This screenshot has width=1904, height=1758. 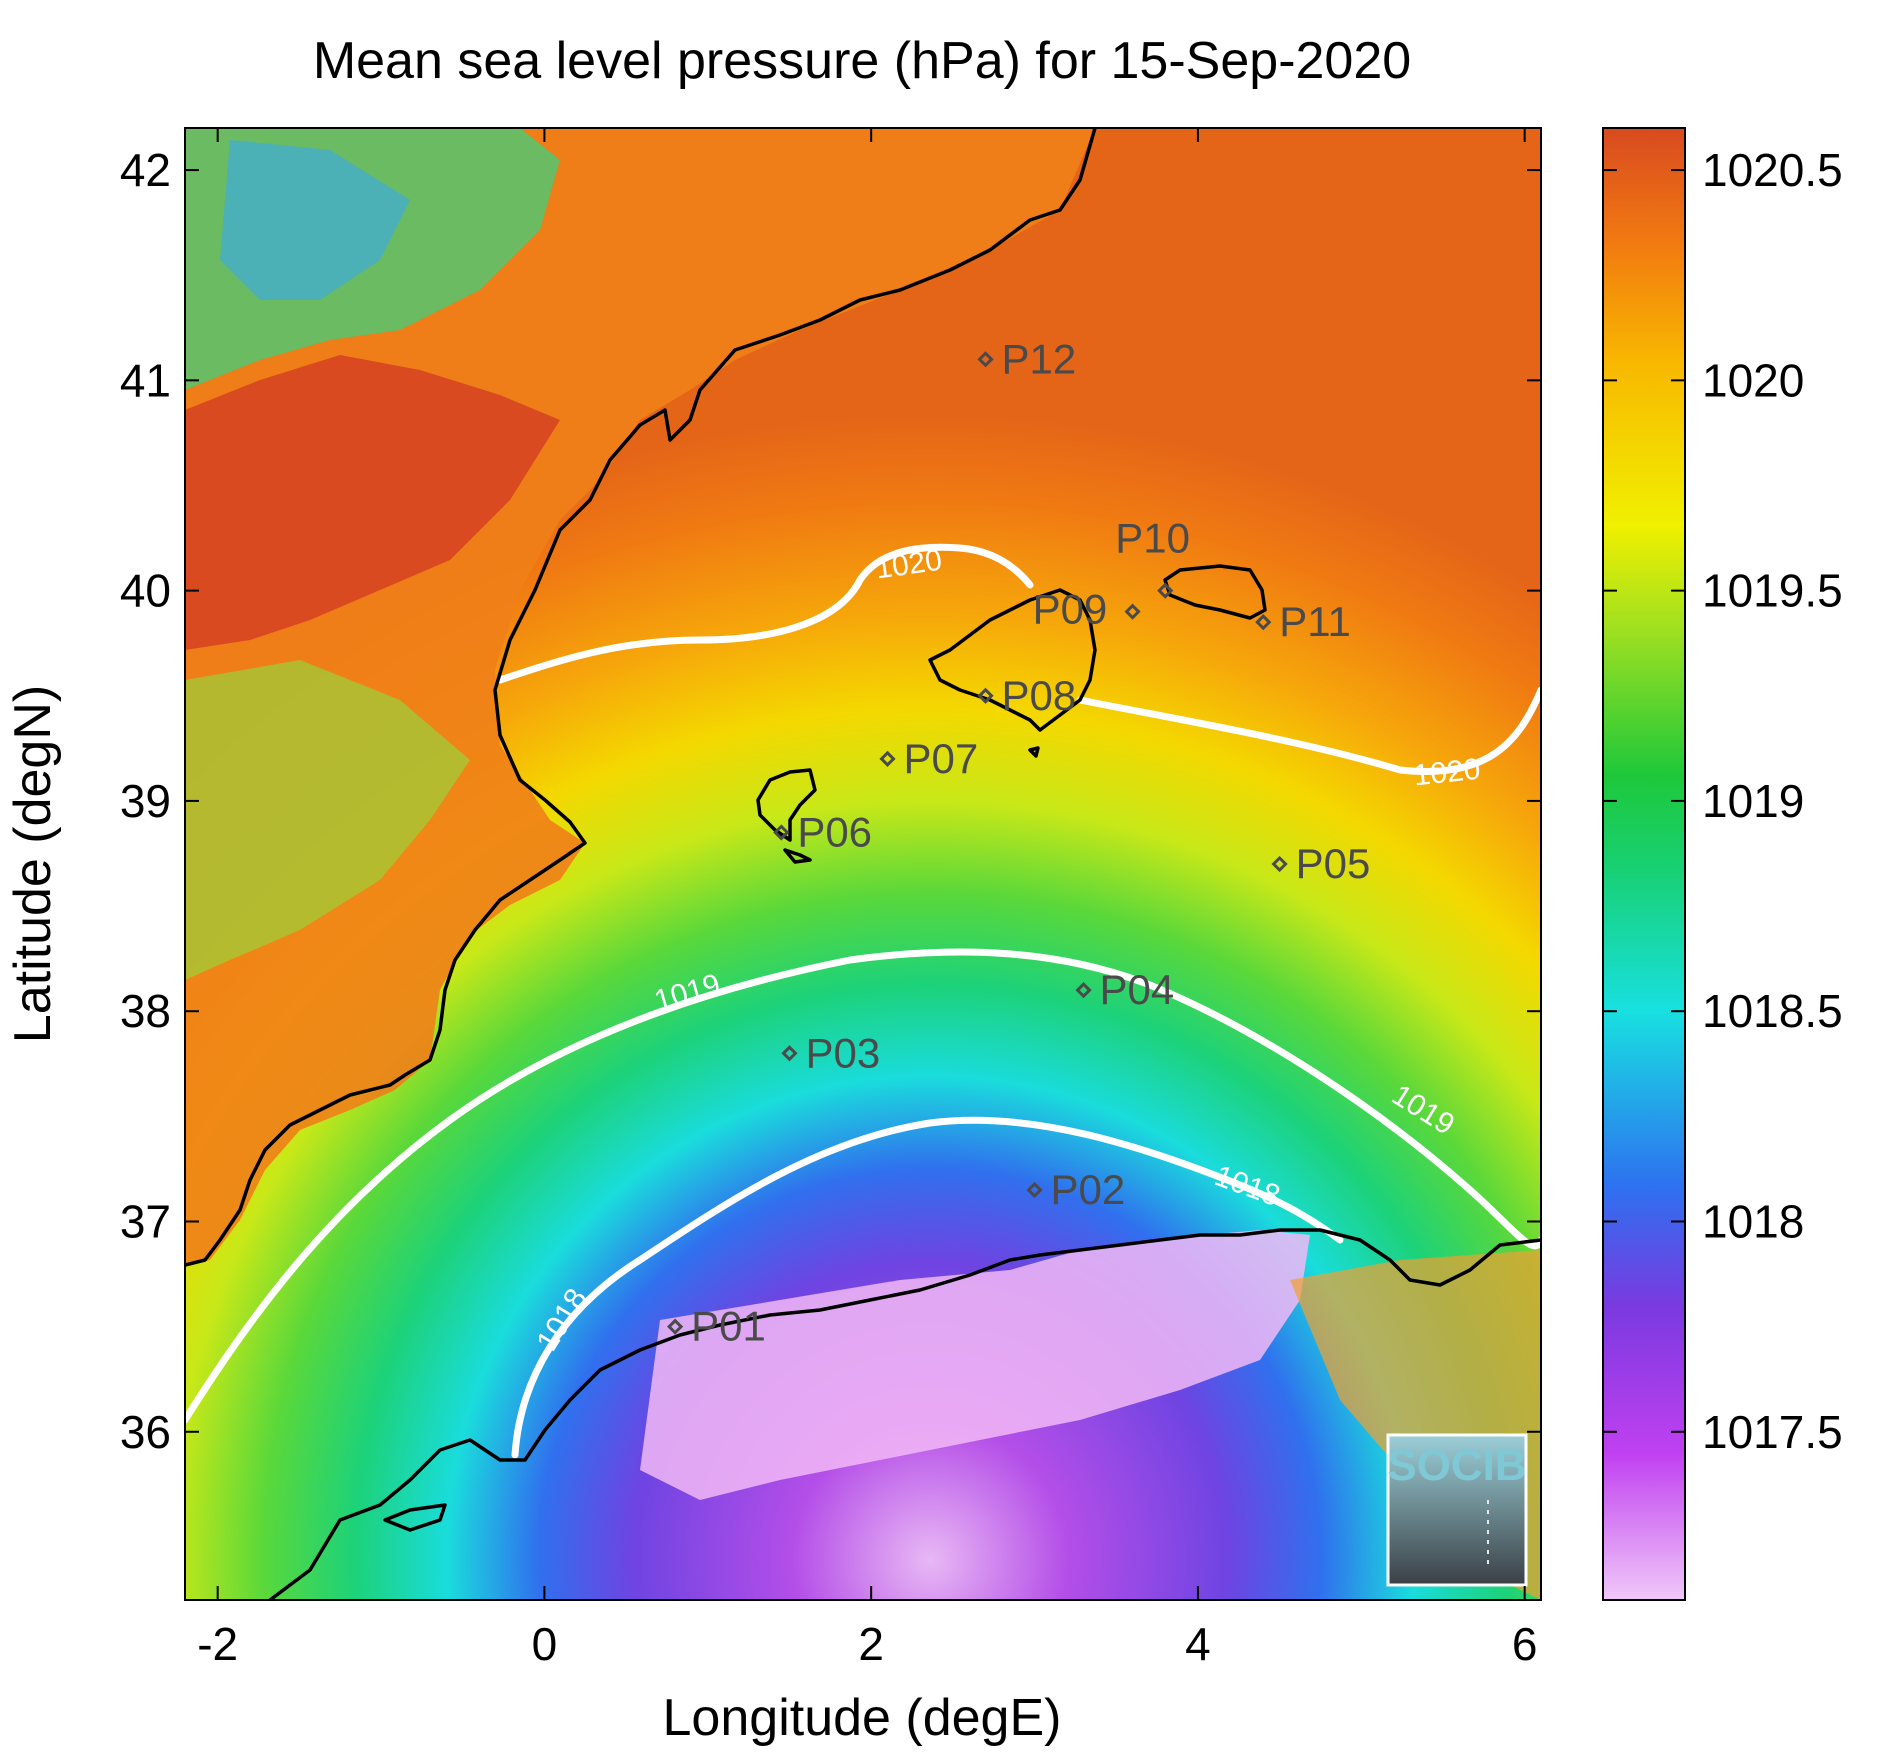 I want to click on station-marker-p08, so click(x=985, y=695).